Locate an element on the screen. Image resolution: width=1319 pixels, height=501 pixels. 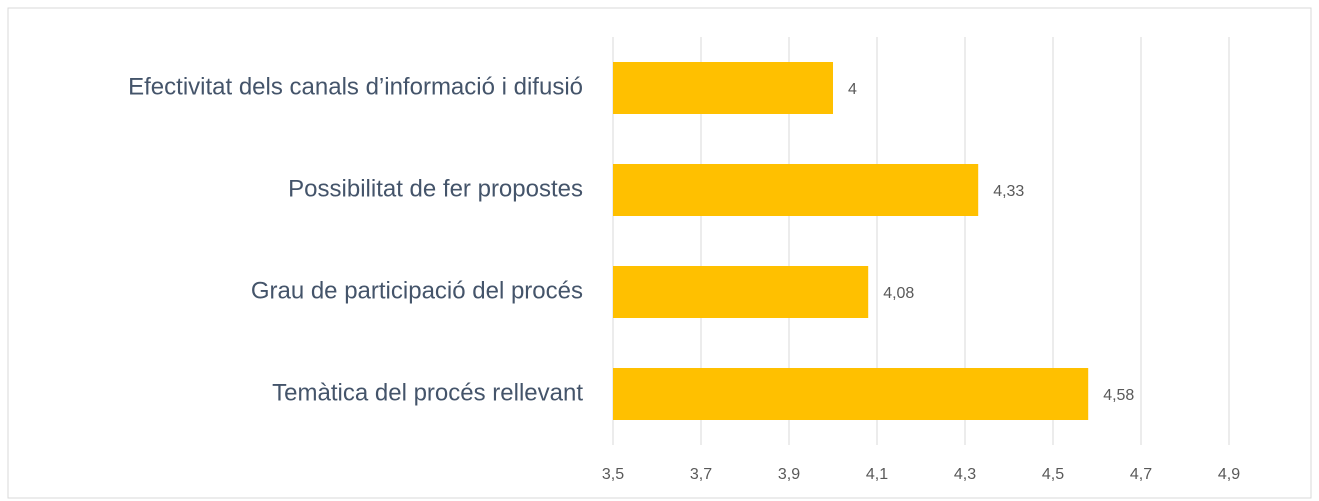
x-tick-label: 3,9 is located at coordinates (789, 474).